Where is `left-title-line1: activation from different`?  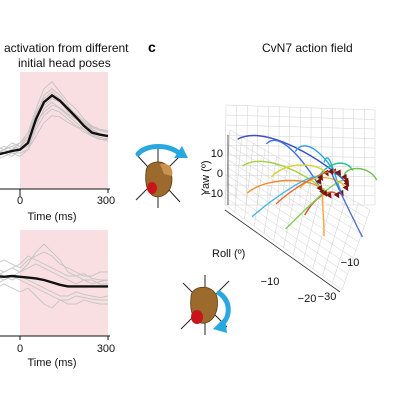
left-title-line1: activation from different is located at coordinates (66, 48).